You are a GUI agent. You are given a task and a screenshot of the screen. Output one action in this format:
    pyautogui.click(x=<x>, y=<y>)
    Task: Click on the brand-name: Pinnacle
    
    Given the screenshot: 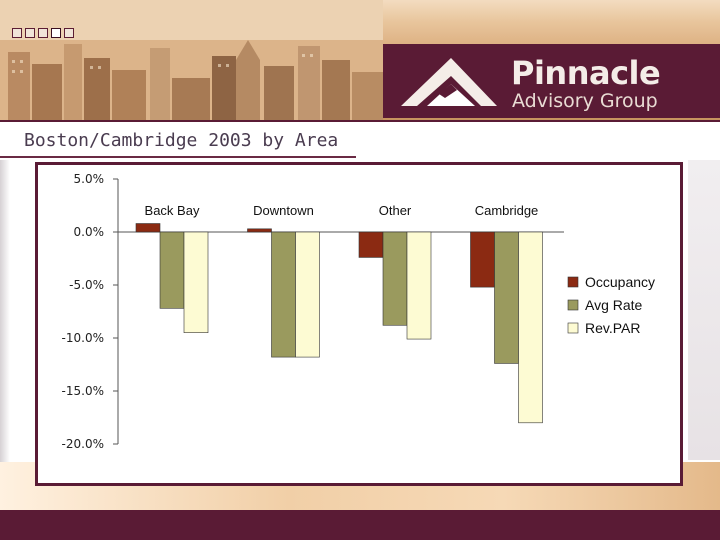 What is the action you would take?
    pyautogui.click(x=586, y=73)
    